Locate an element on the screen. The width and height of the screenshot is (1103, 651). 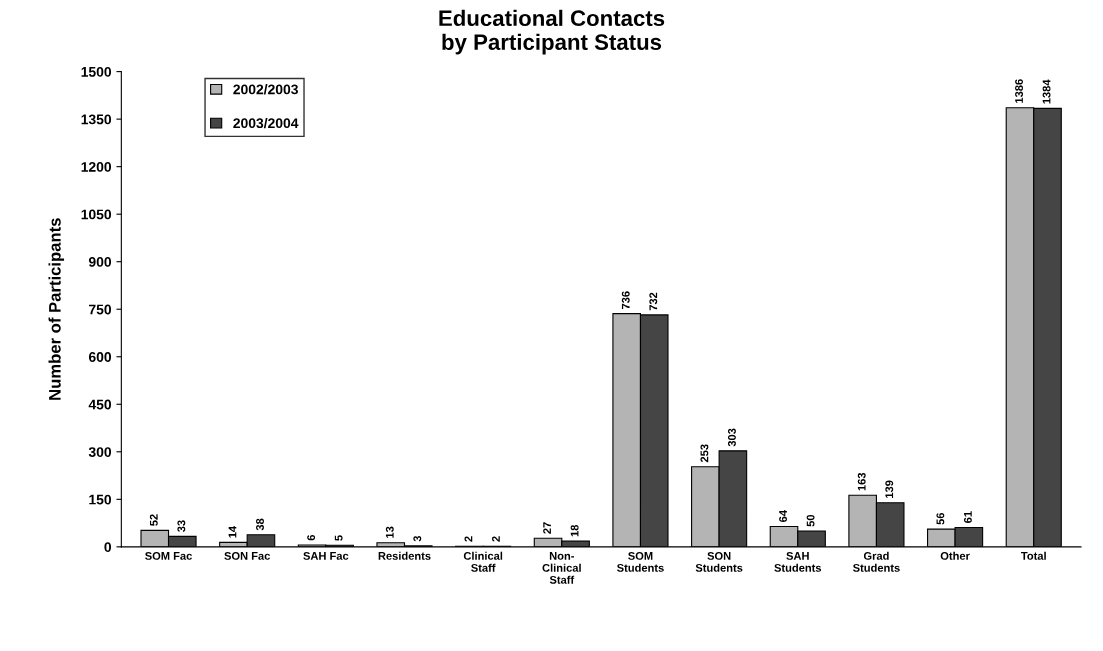
data-label: 139 is located at coordinates (889, 489).